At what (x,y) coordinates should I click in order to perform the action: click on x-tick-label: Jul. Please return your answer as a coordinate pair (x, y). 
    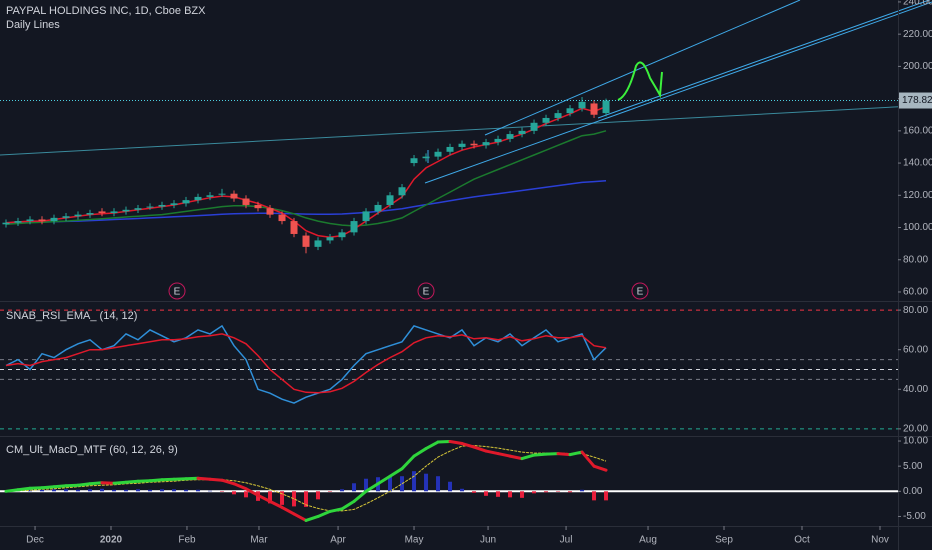
    Looking at the image, I should click on (566, 540).